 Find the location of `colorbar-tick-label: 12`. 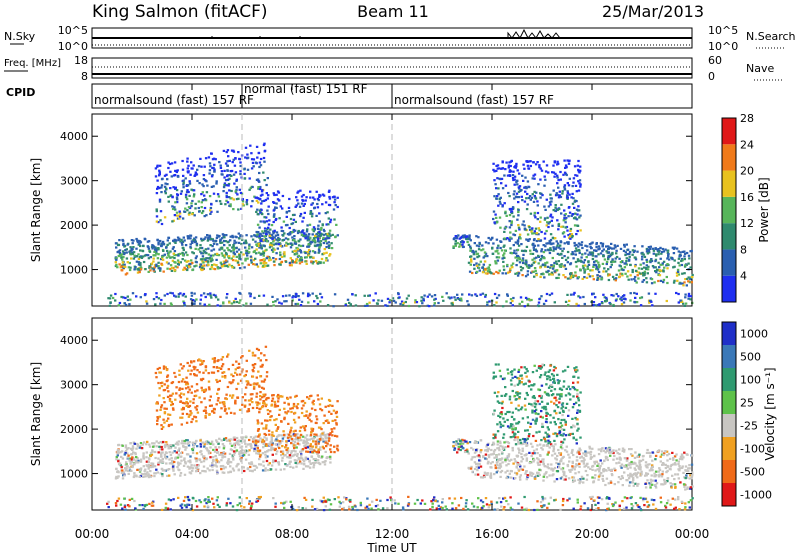

colorbar-tick-label: 12 is located at coordinates (747, 223).